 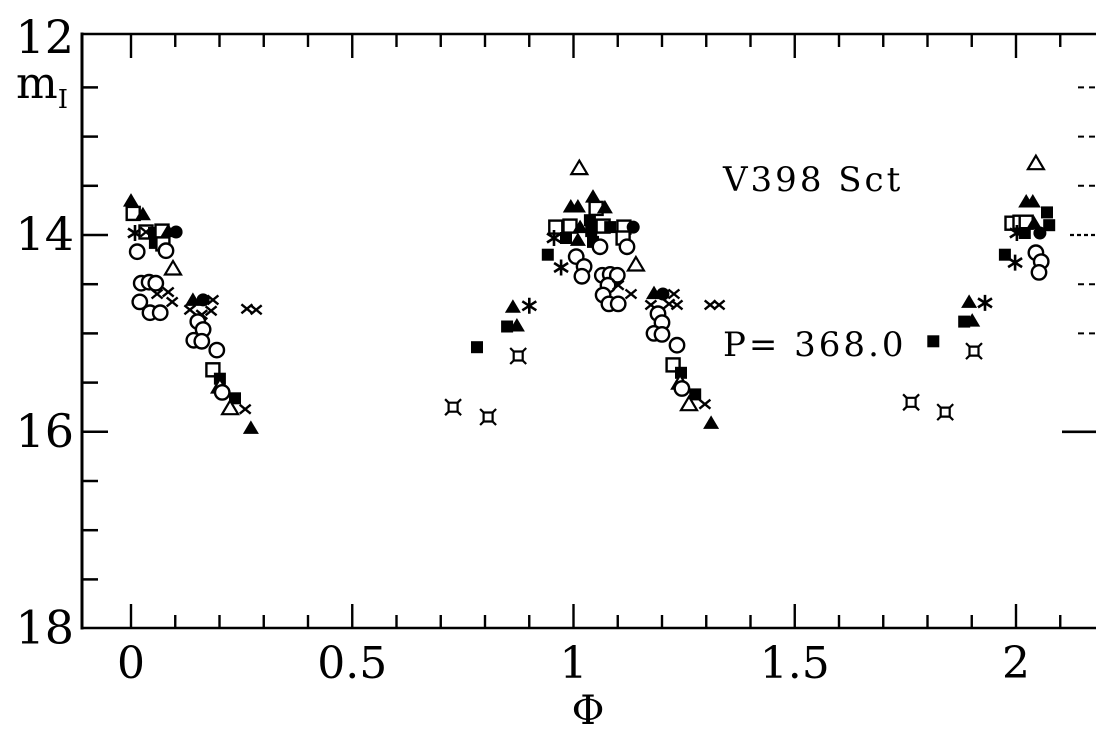 I want to click on point-open-square, so click(x=556, y=227).